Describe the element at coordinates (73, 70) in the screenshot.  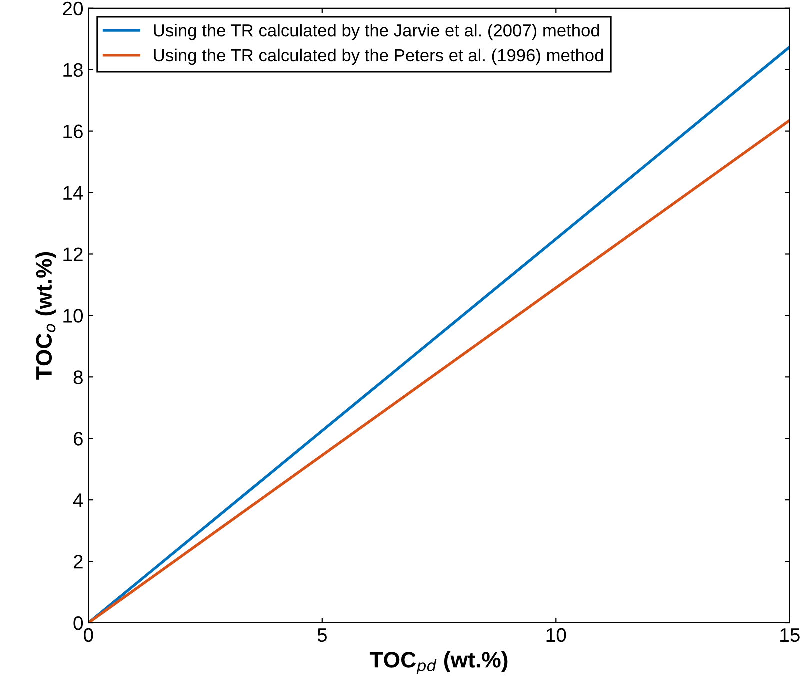
I see `y-tick-label: 18` at that location.